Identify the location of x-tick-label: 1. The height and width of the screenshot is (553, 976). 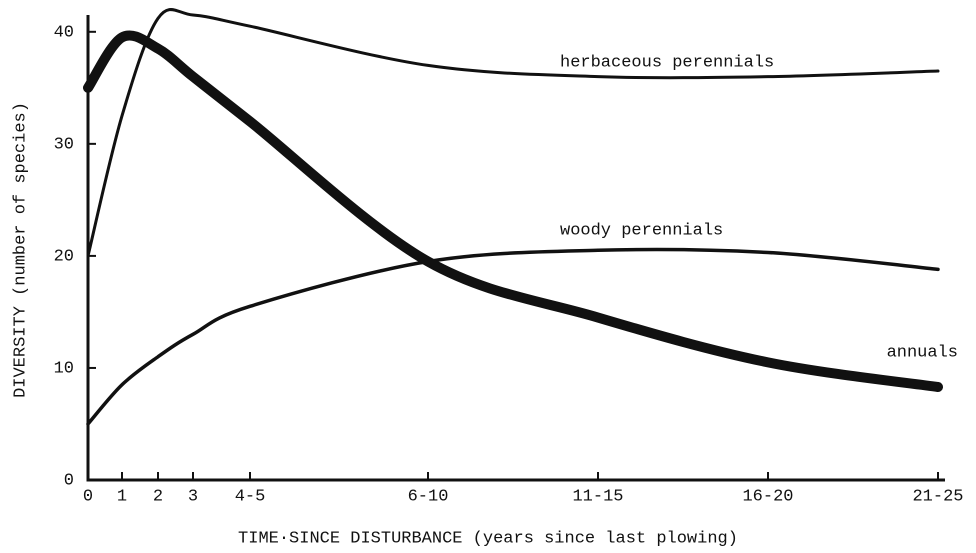
(122, 496).